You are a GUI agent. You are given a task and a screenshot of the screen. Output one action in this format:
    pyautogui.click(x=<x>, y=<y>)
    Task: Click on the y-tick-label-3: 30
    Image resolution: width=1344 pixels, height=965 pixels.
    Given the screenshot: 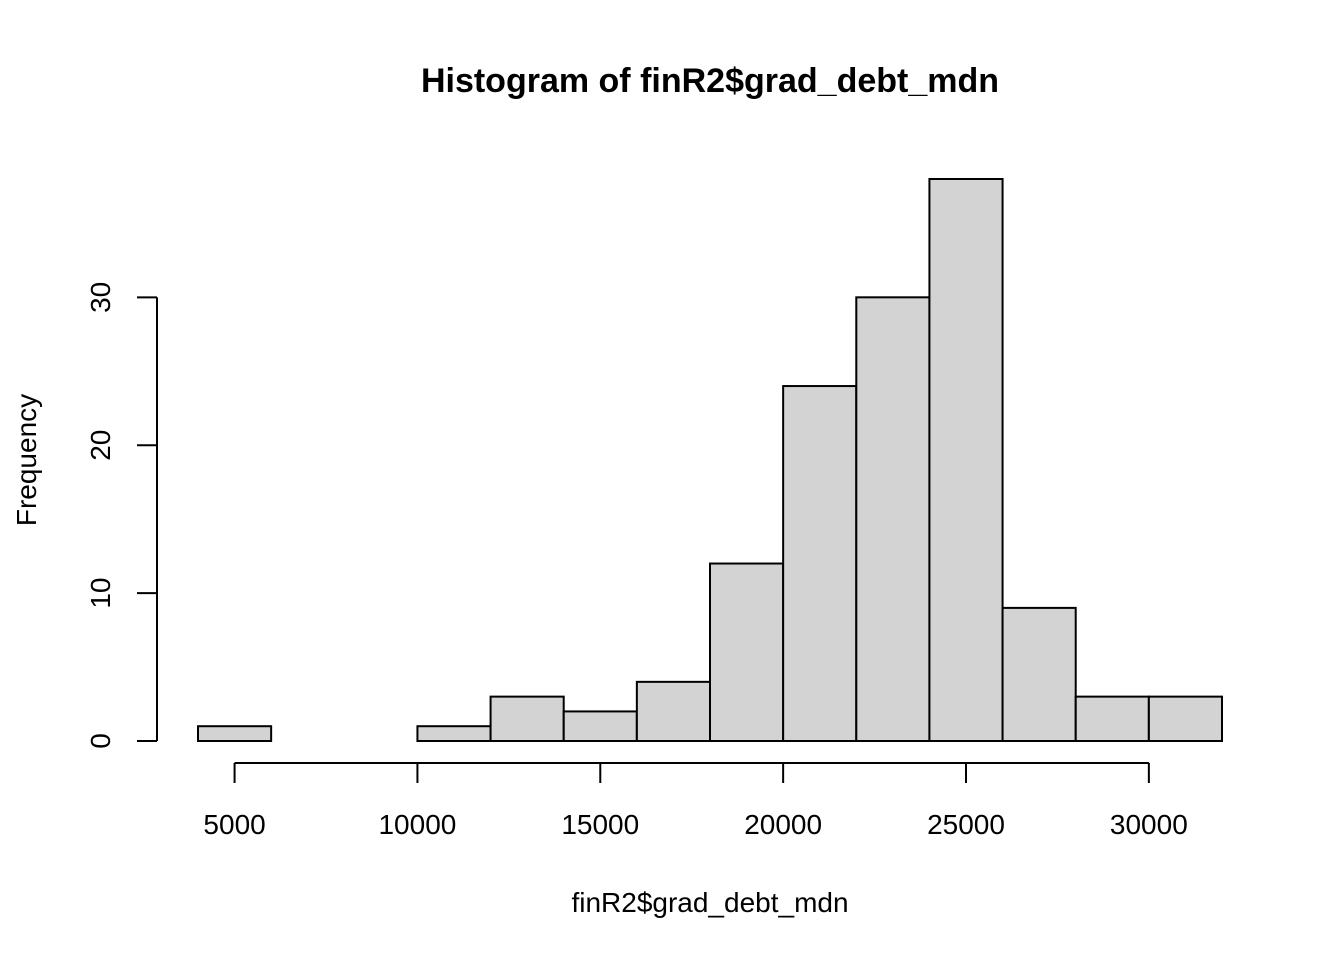 What is the action you would take?
    pyautogui.click(x=100, y=297)
    